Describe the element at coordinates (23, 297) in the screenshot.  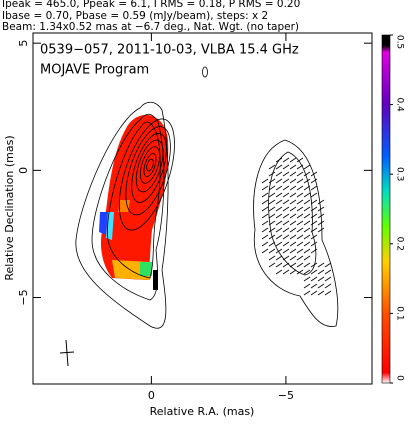
I see `y-tick-label: −5` at that location.